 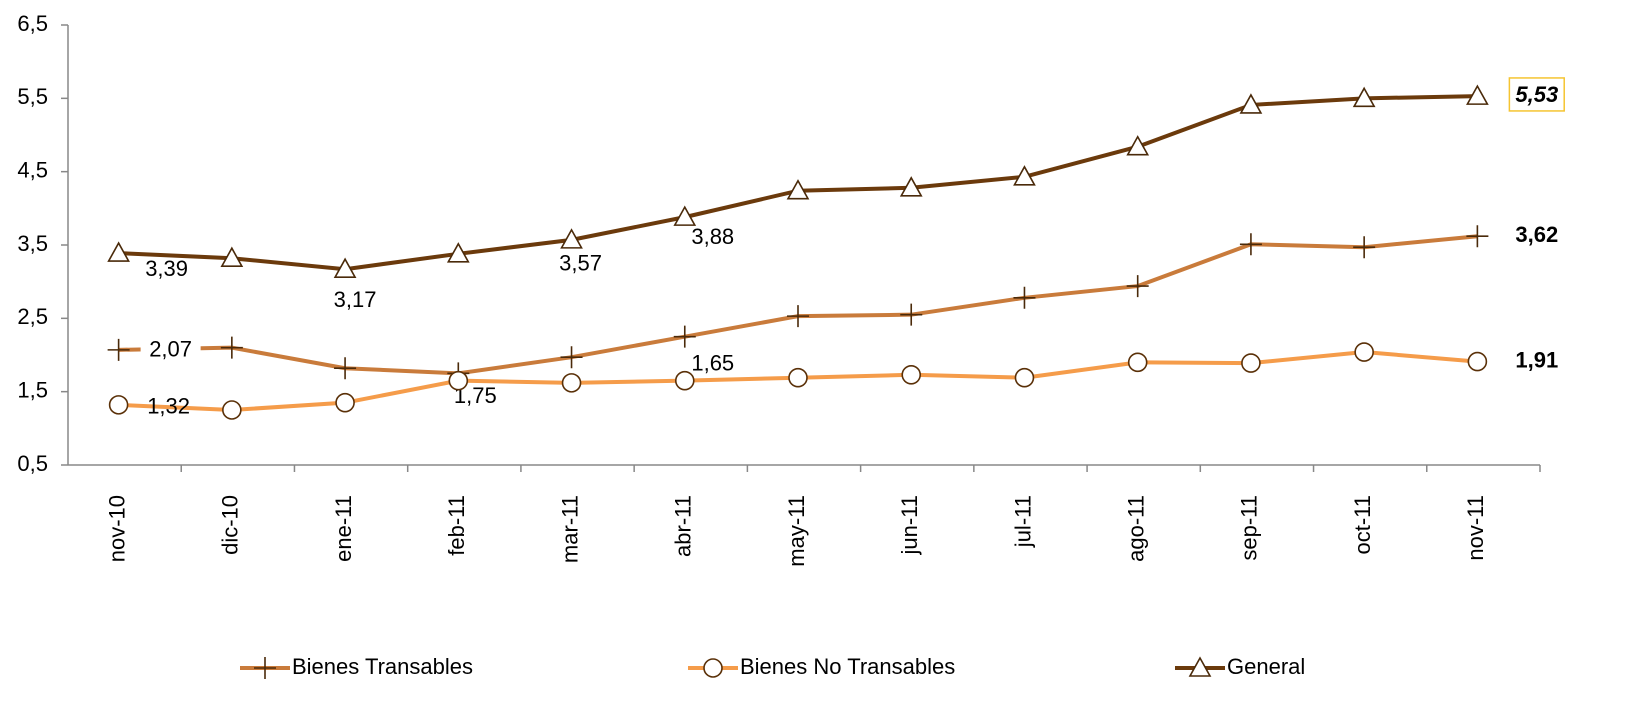 What do you see at coordinates (355, 299) in the screenshot?
I see `value-label: 3,17` at bounding box center [355, 299].